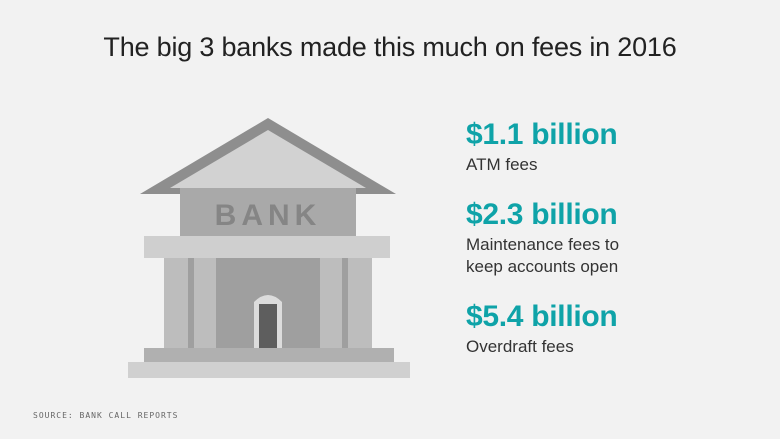  What do you see at coordinates (106, 415) in the screenshot?
I see `source-credit: SOURCE: BANK CALL REPORTS` at bounding box center [106, 415].